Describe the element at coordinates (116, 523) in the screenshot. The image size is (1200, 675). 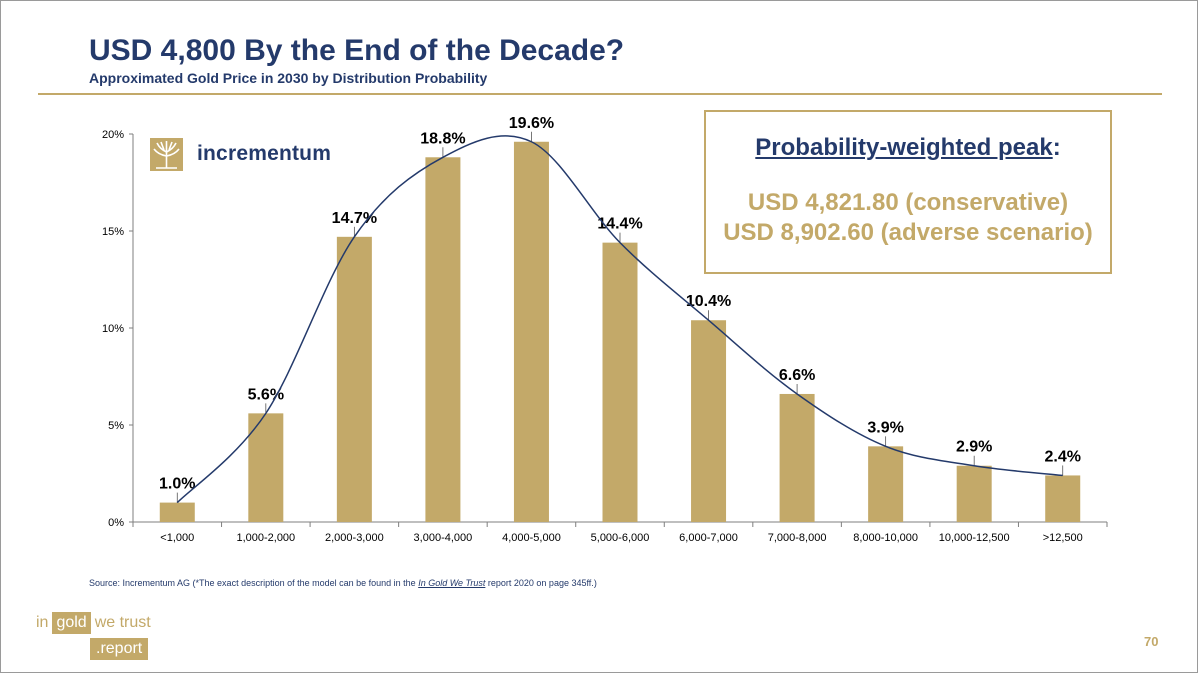
I see `y-tick-label: 0%` at that location.